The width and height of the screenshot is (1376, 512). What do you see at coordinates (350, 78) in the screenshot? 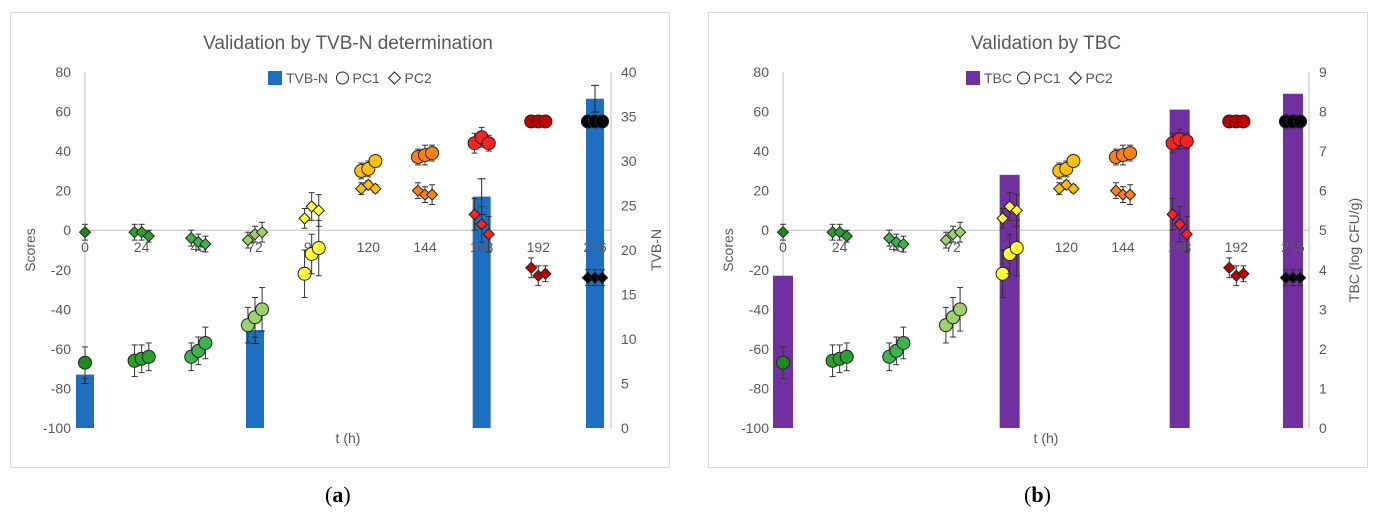
I see `legend: TVB-N PC1 PC2` at bounding box center [350, 78].